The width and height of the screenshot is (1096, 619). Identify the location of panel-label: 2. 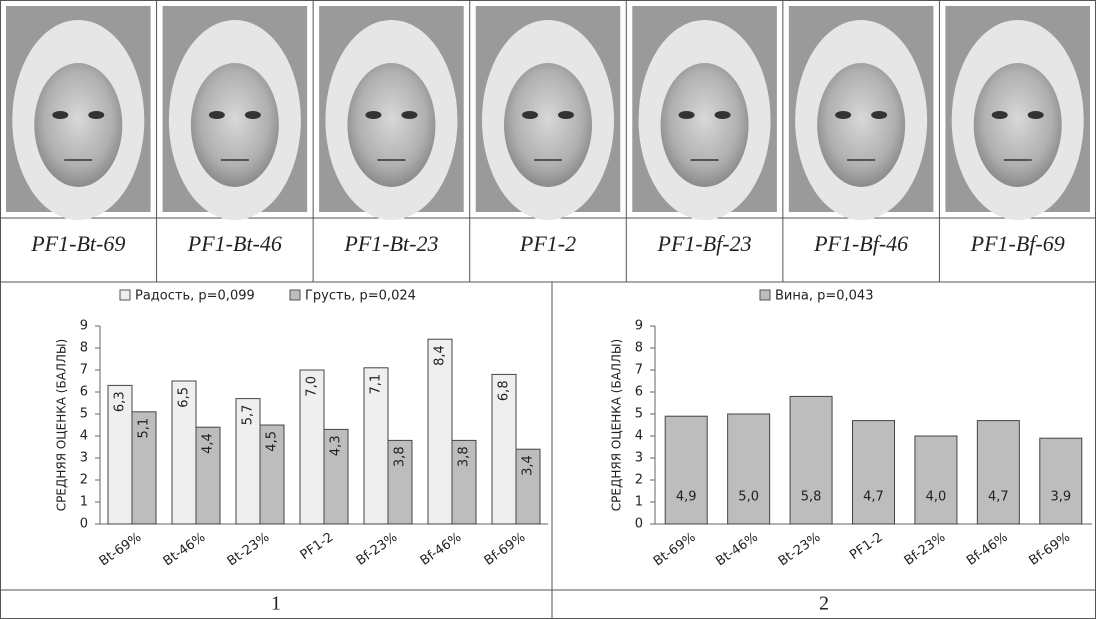
(824, 604).